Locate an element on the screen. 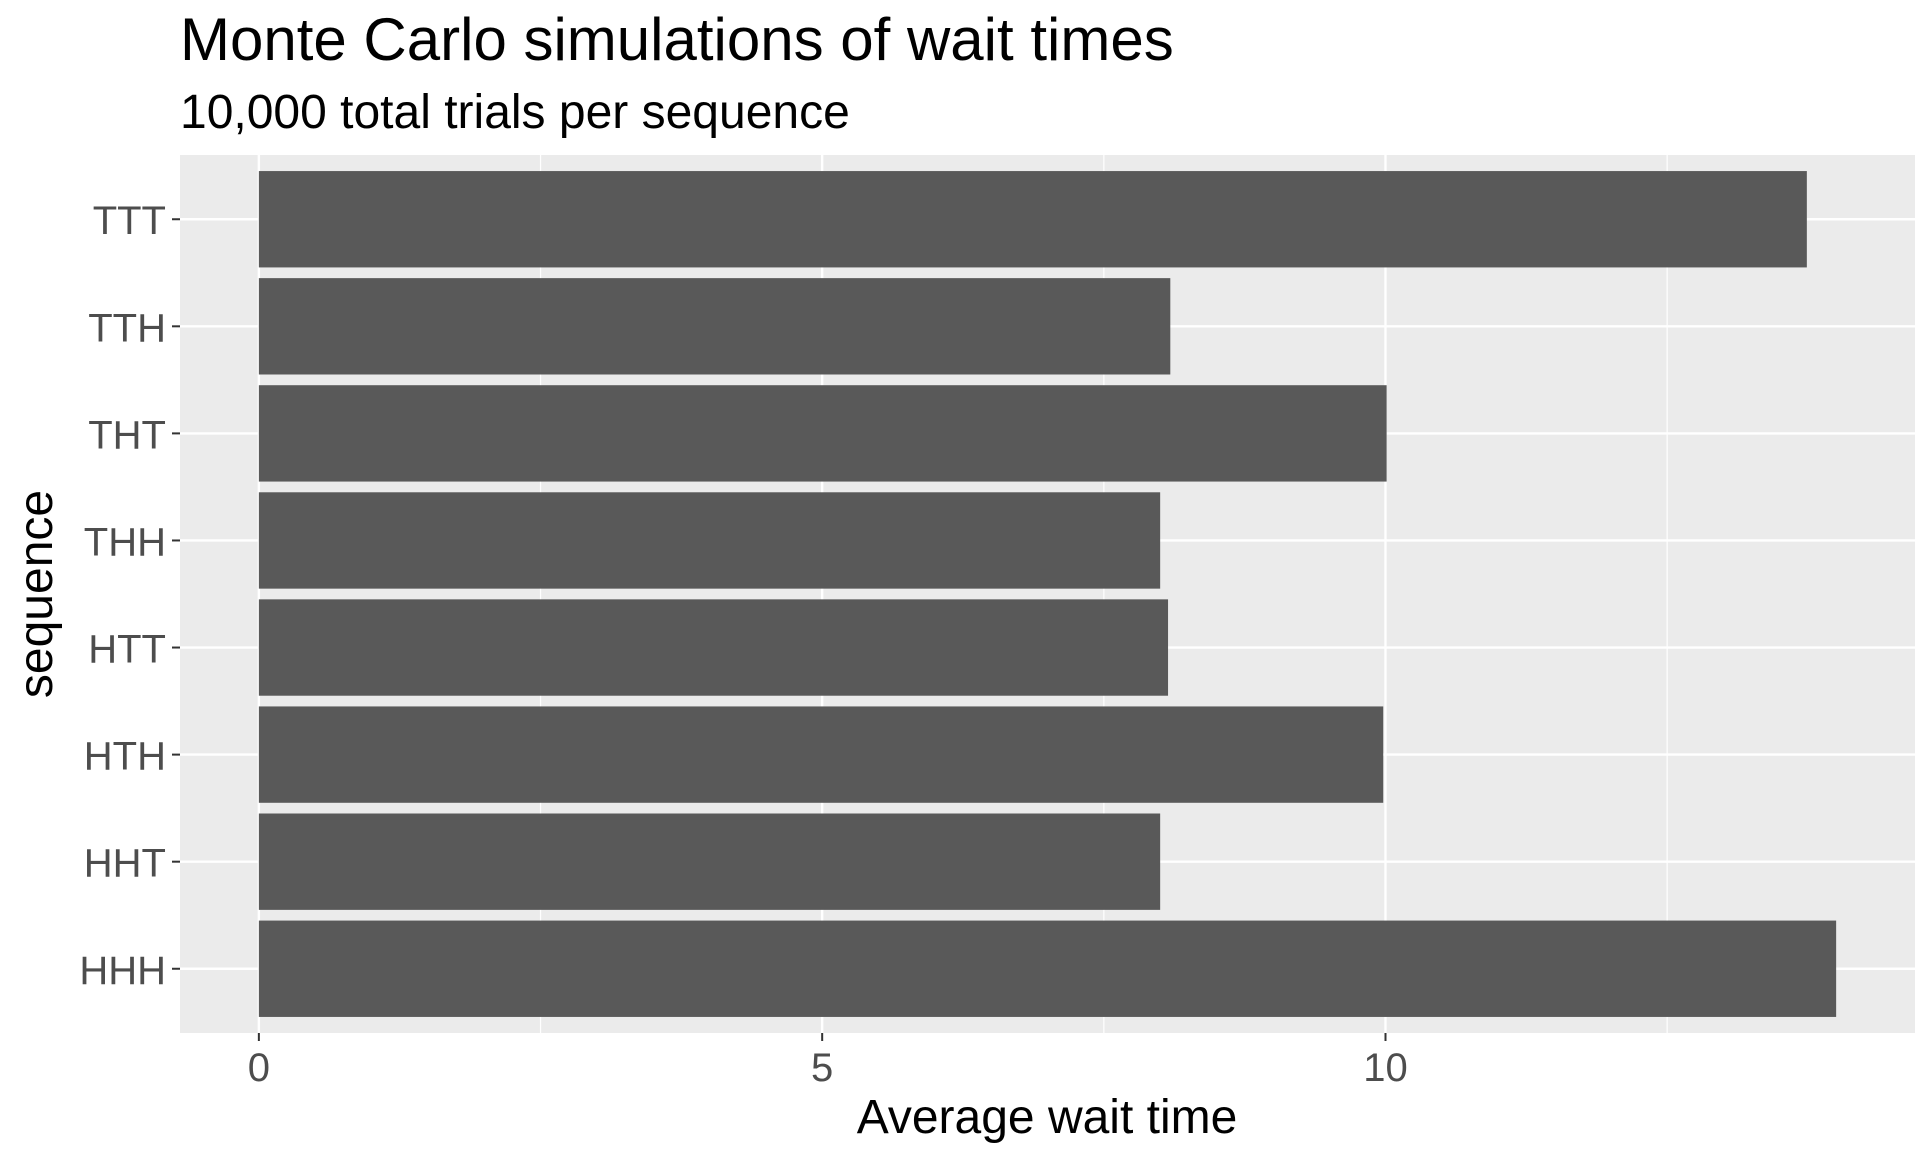  y-tick-label: HHH is located at coordinates (122, 971).